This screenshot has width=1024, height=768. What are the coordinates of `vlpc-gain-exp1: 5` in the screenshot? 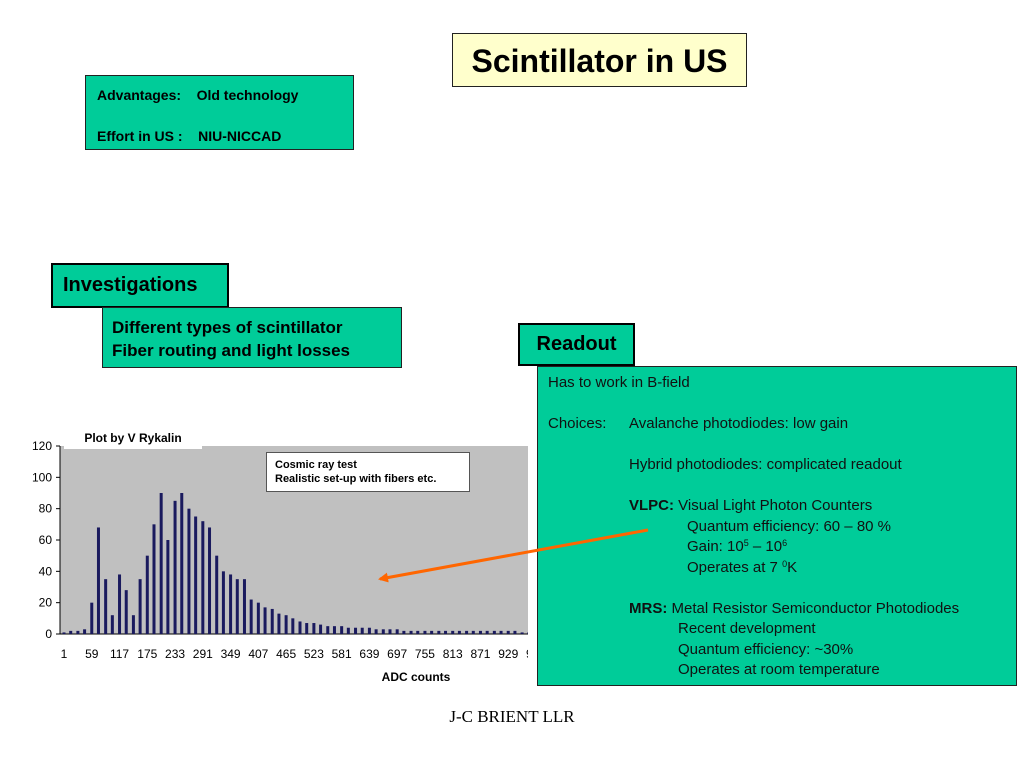 It's located at (746, 543).